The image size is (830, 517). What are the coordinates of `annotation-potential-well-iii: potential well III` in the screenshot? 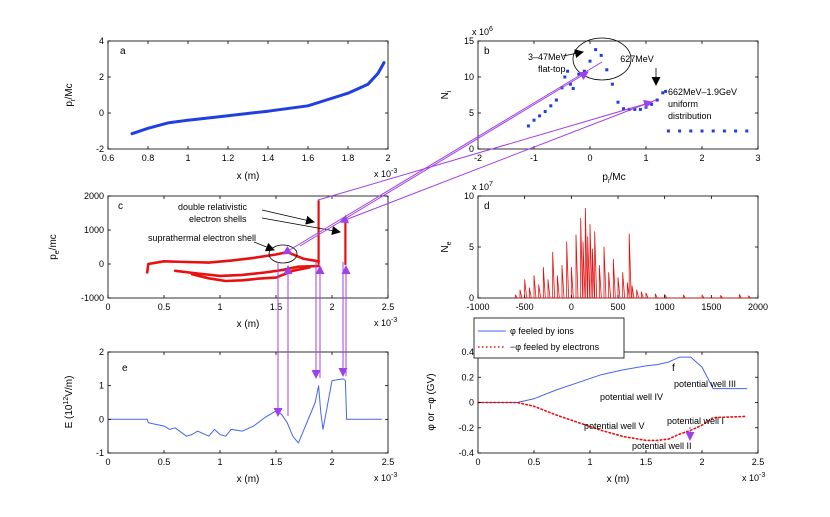 It's located at (705, 384).